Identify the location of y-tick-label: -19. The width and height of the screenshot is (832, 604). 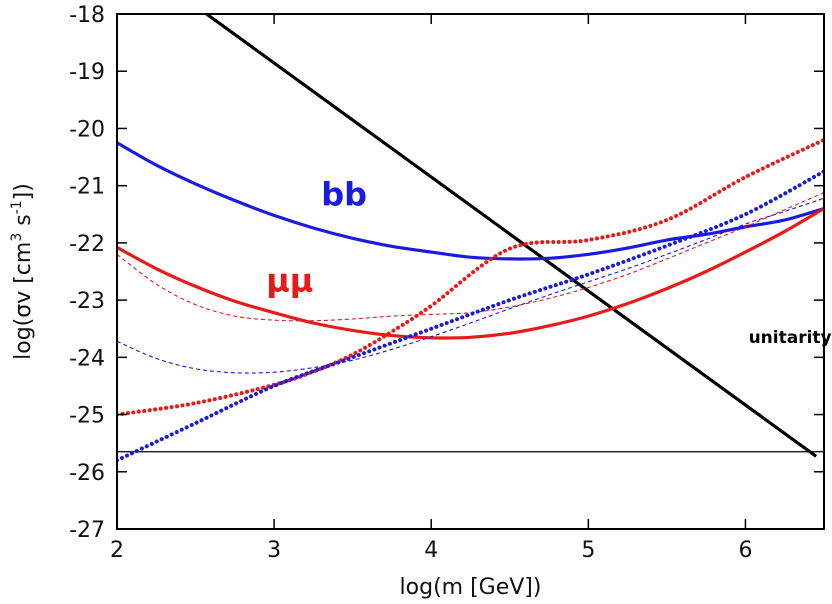
(87, 72).